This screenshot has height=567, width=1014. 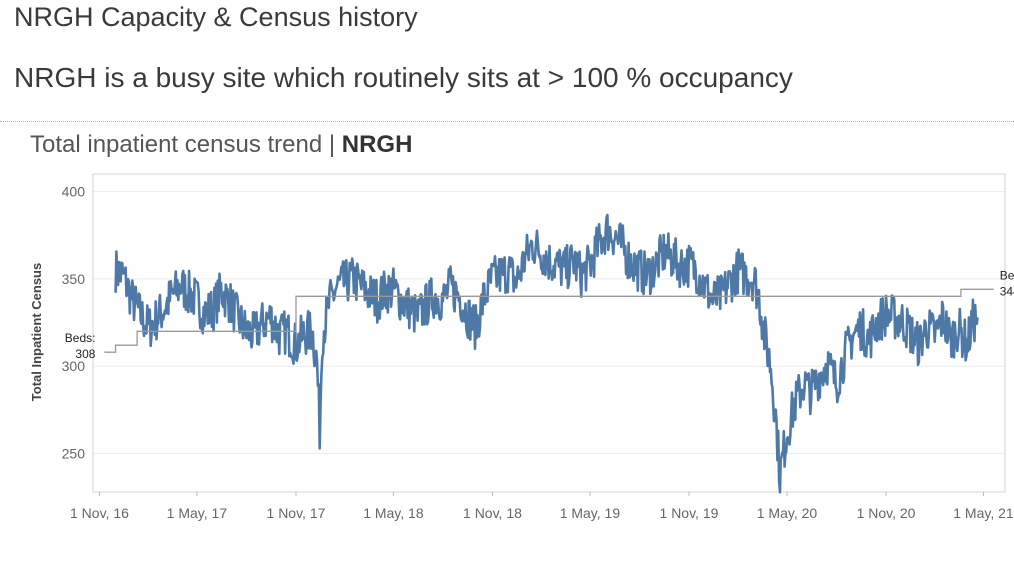 What do you see at coordinates (296, 513) in the screenshot?
I see `x-tick-label: 1 Nov, 17` at bounding box center [296, 513].